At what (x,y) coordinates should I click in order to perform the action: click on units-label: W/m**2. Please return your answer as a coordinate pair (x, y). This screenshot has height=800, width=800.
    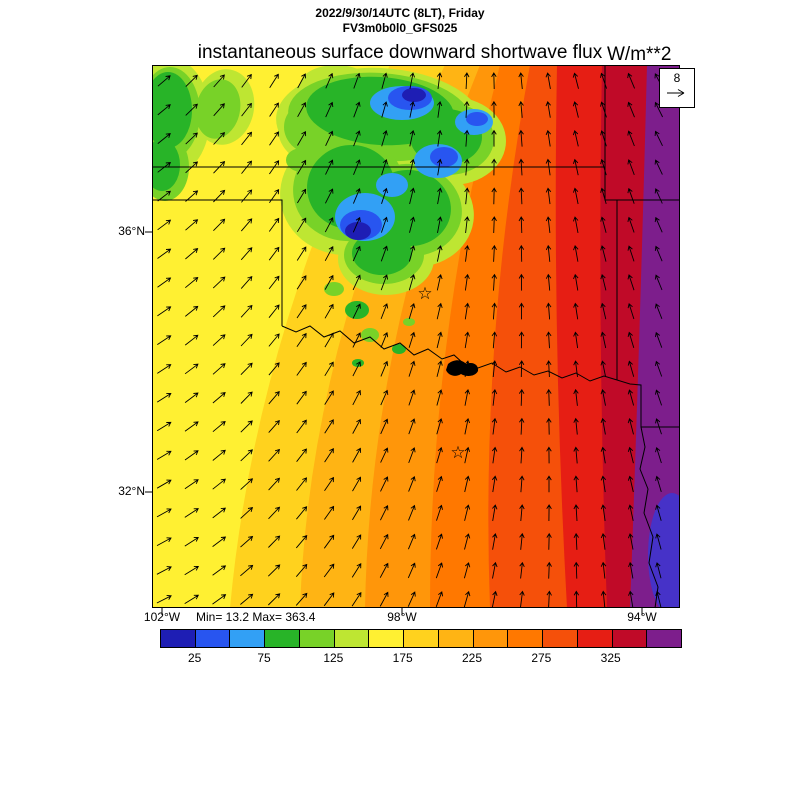
    Looking at the image, I should click on (639, 54).